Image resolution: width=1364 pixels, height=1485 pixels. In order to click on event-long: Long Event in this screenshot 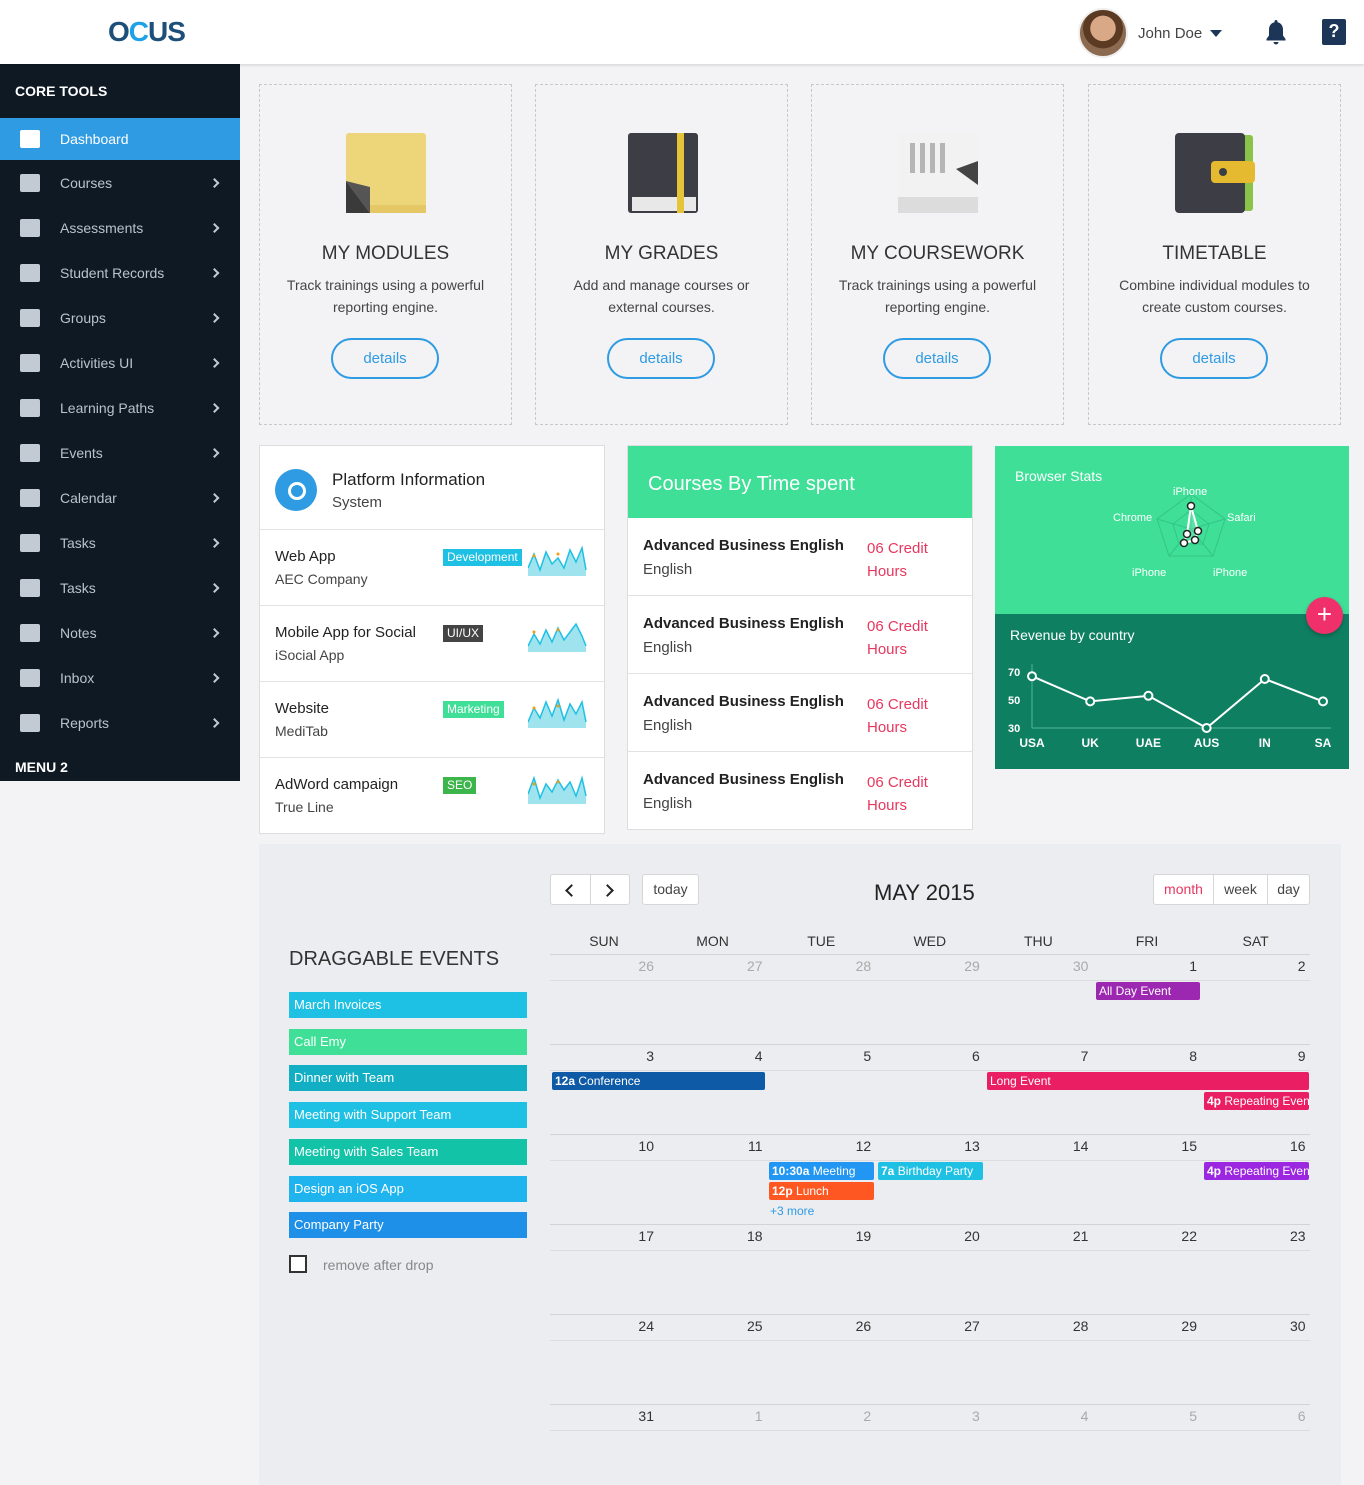, I will do `click(1148, 1081)`.